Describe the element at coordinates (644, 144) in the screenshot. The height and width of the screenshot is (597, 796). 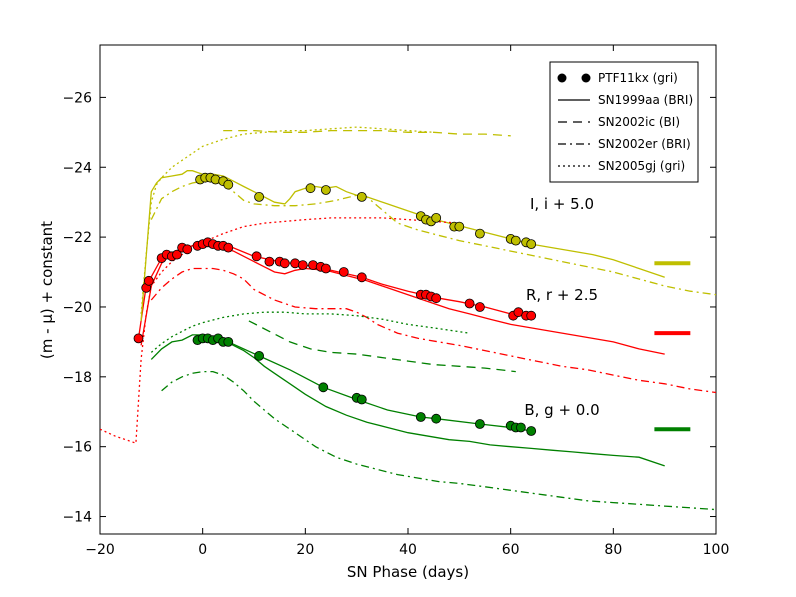
I see `legend-label-3: SN2002er (BRI)` at that location.